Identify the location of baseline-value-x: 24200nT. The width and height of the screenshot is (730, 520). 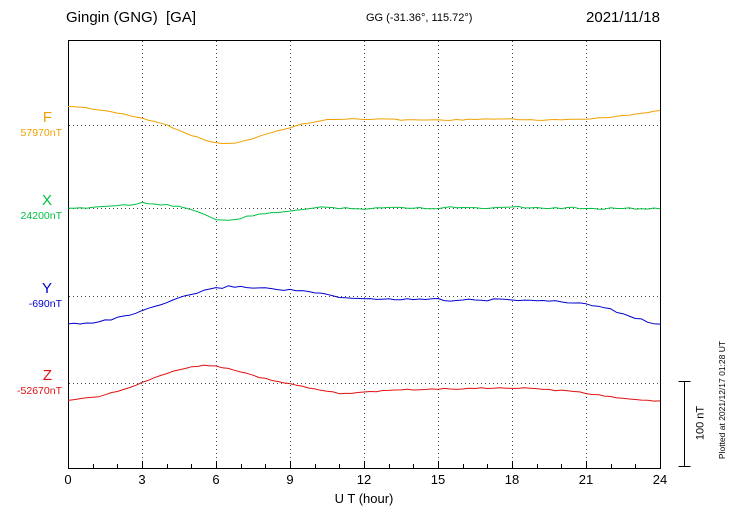
(41, 216).